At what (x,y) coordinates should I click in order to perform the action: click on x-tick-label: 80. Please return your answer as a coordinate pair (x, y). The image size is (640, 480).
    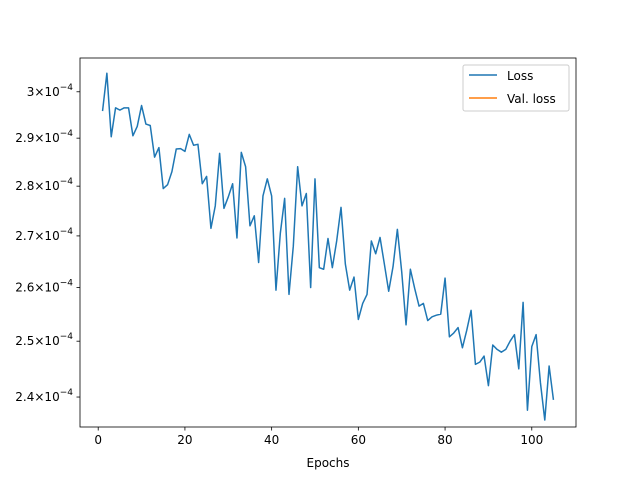
    Looking at the image, I should click on (444, 440).